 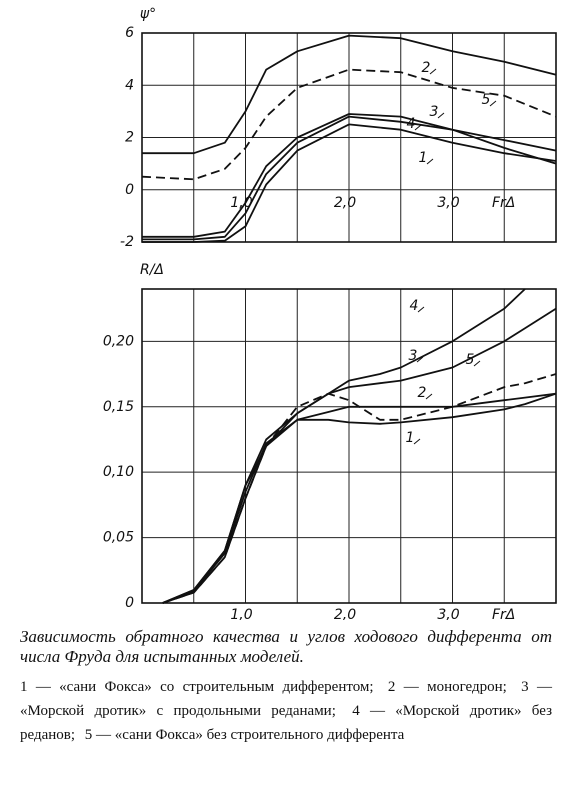 What do you see at coordinates (118, 472) in the screenshot?
I see `y-tick-label: 0,10` at bounding box center [118, 472].